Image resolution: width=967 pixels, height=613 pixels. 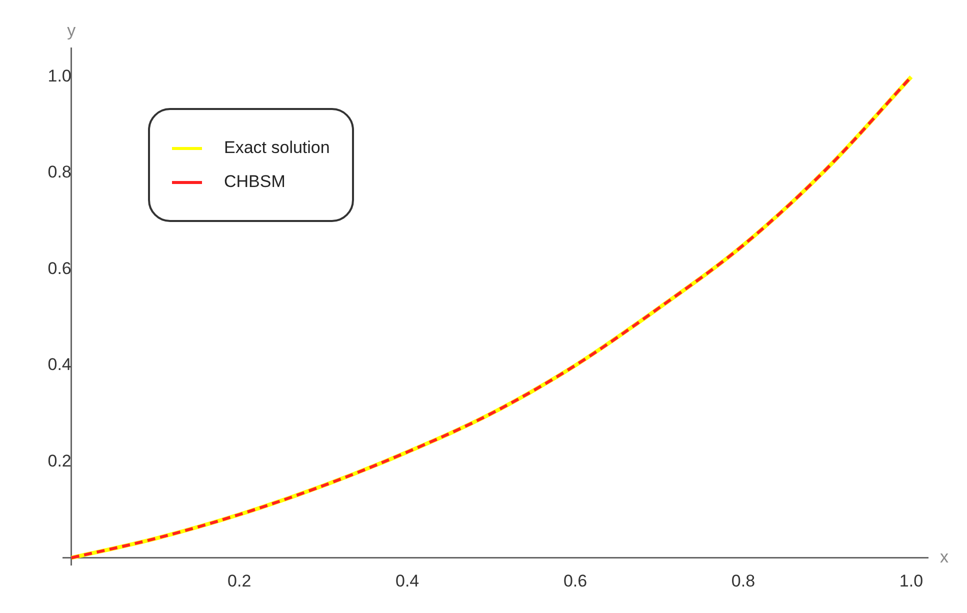 What do you see at coordinates (60, 172) in the screenshot?
I see `y-tick-label: 0.8` at bounding box center [60, 172].